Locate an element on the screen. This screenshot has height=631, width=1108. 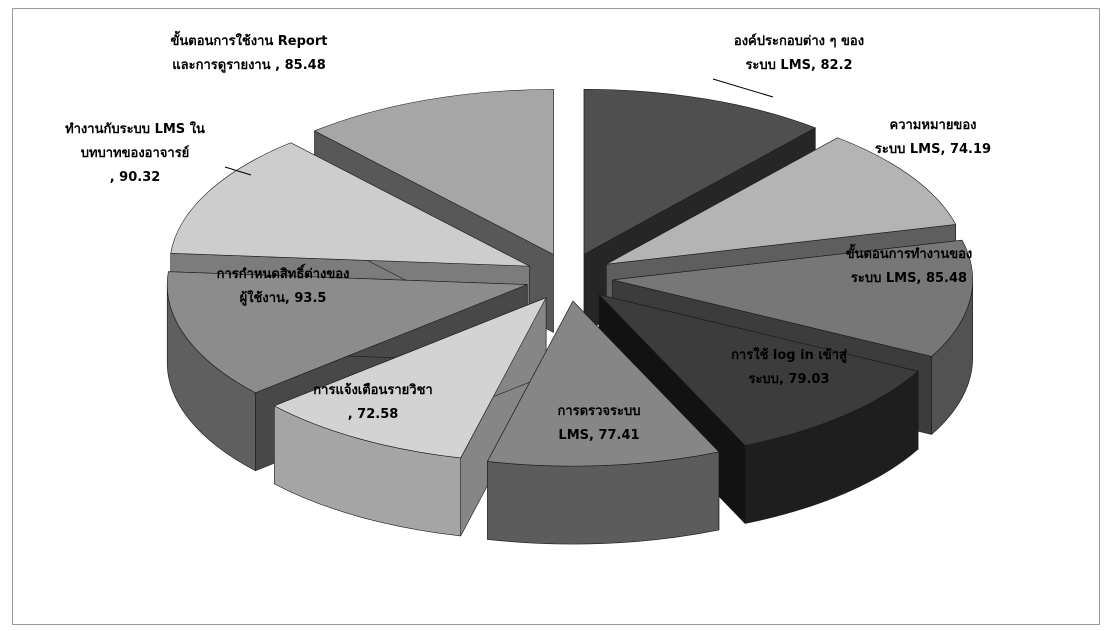
slice-label: องค์ประกอบต่าง ๆ ของระบบ LMS, 82.2 is located at coordinates (799, 53).